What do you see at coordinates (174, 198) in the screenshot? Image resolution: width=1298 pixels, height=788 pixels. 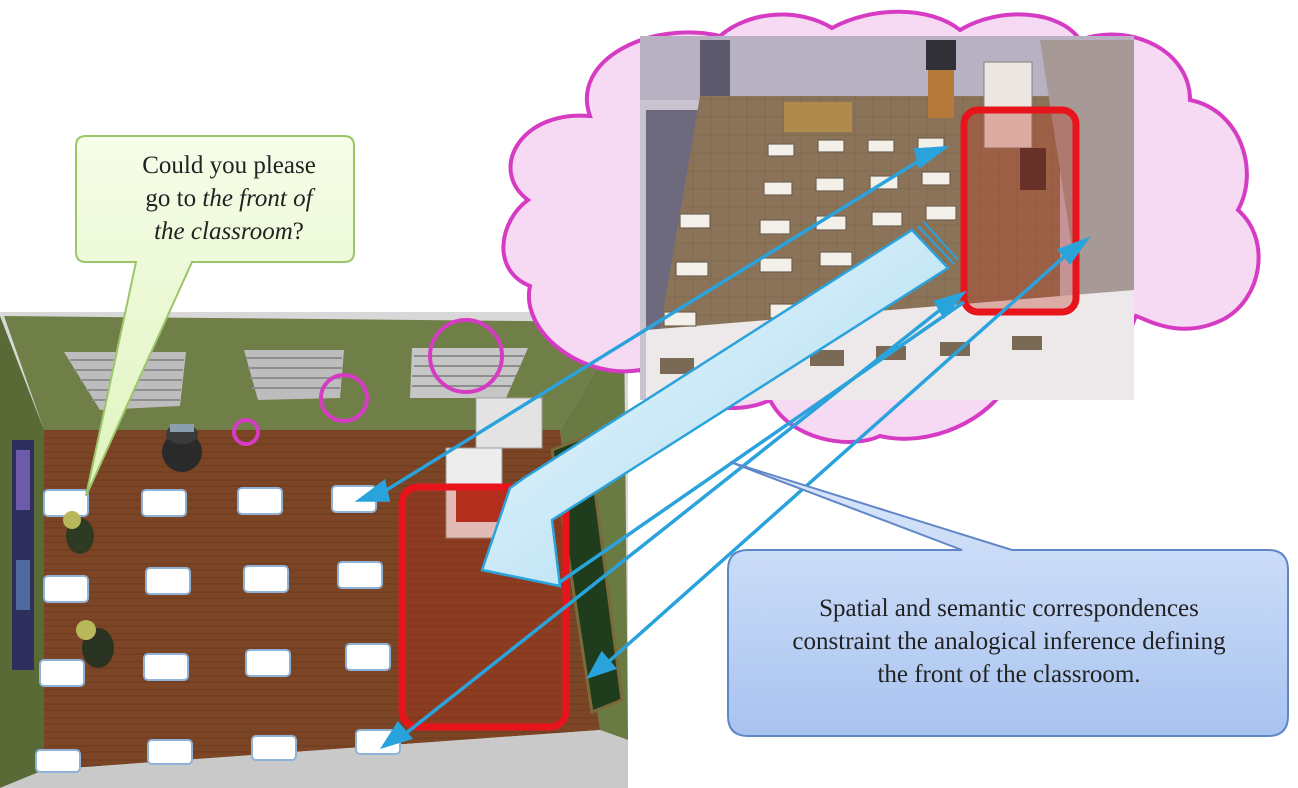 I see `speech-line-2-prefix: go to` at bounding box center [174, 198].